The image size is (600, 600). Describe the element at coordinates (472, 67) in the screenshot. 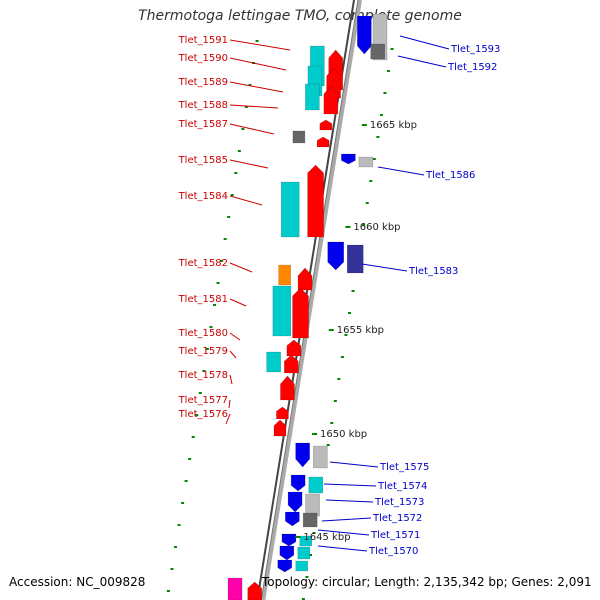

I see `gene-label-Tlet_1592: Tlet_1592` at that location.